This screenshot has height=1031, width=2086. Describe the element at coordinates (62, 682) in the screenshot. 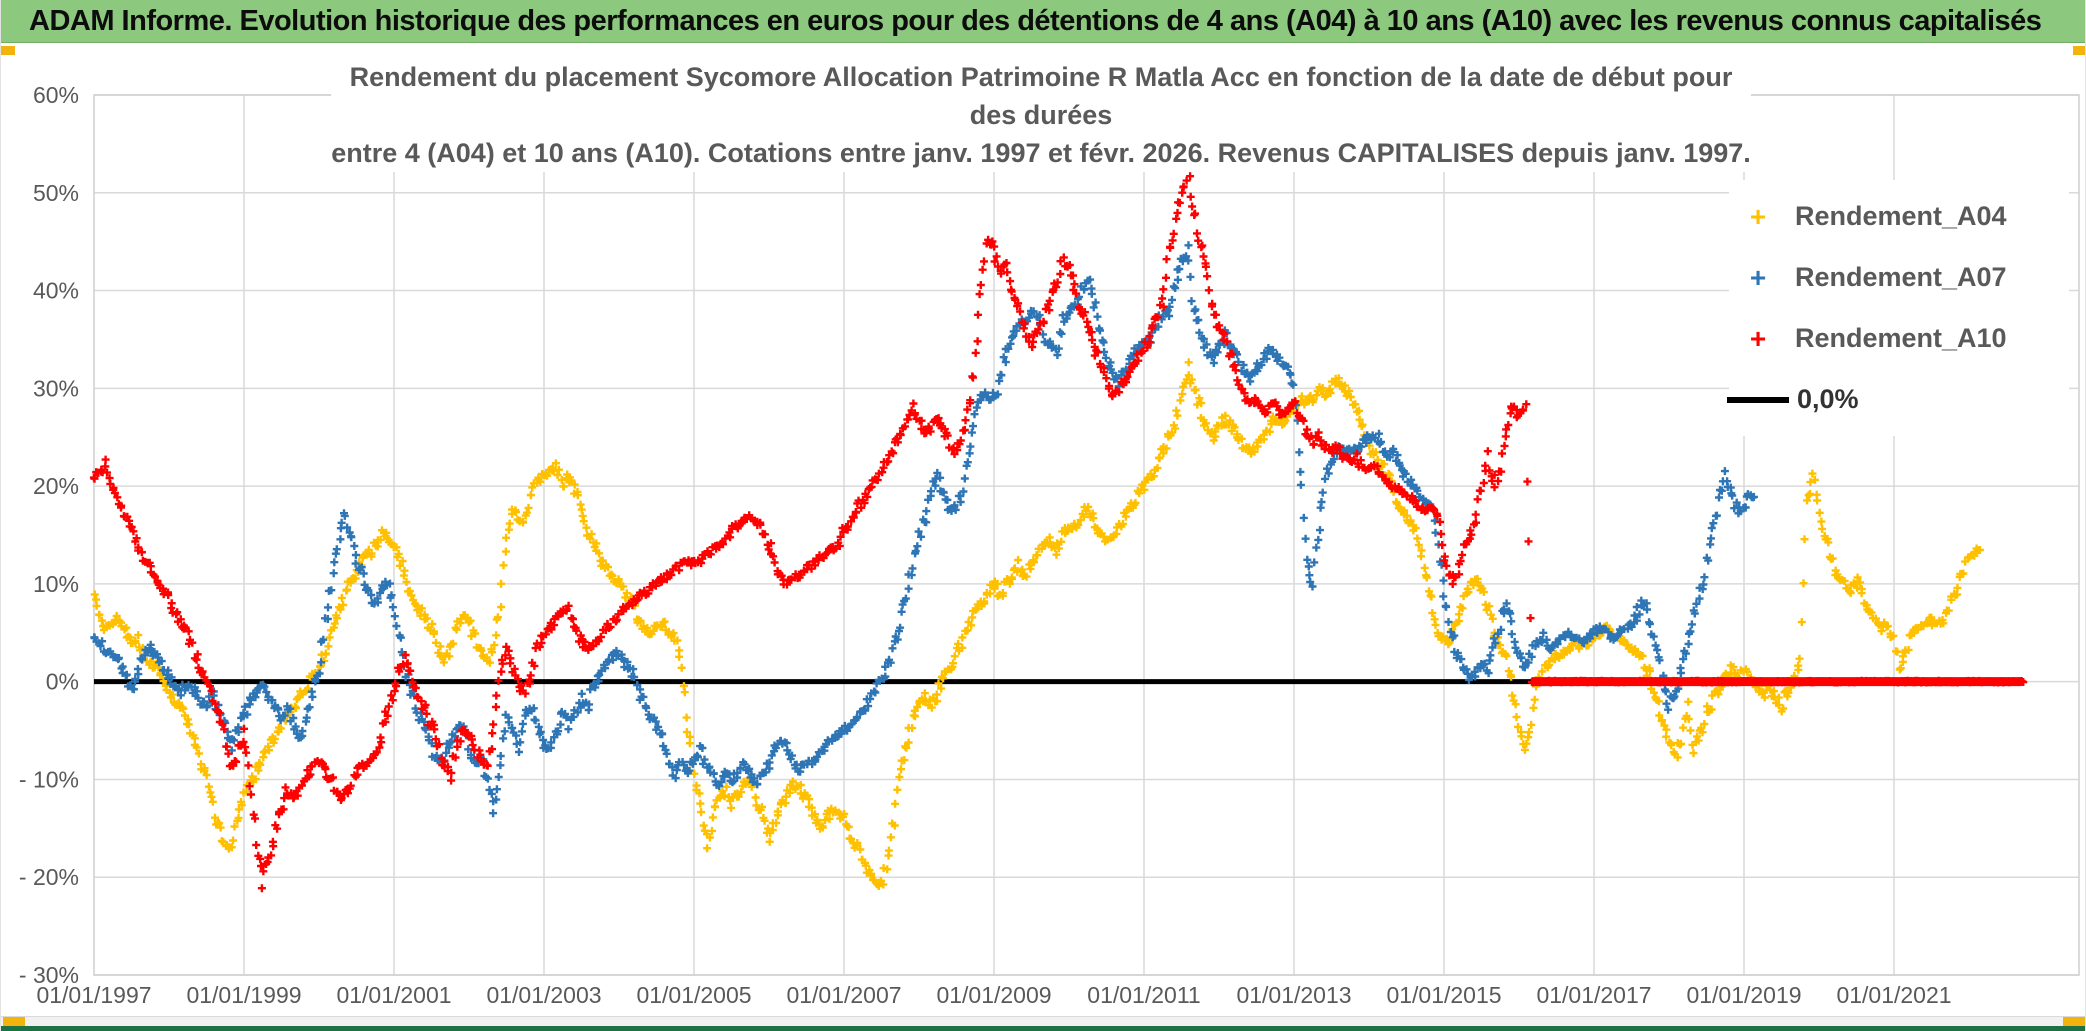

I see `svg-text: 0%` at that location.